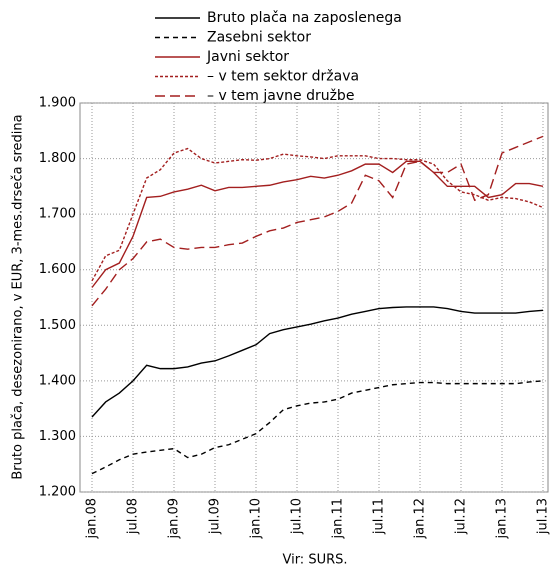  Describe the element at coordinates (338, 519) in the screenshot. I see `x-tick-label: jan.11` at that location.